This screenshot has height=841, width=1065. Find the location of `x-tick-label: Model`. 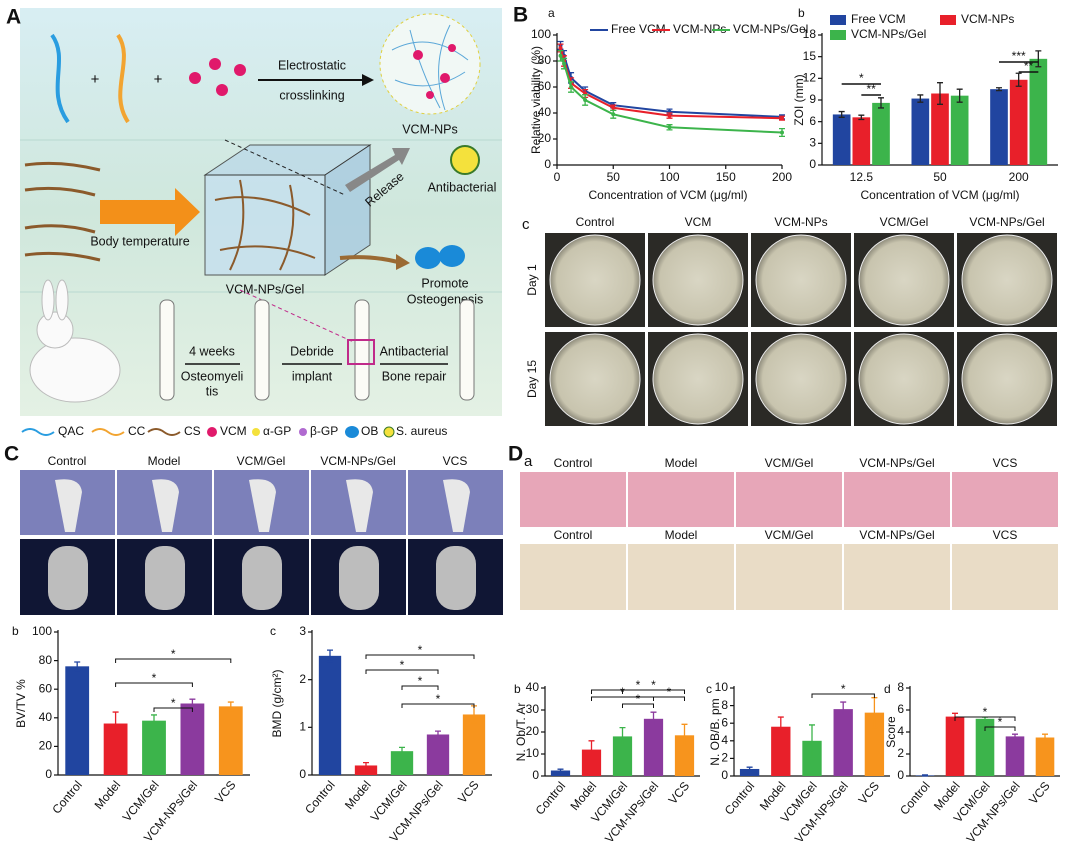

x-tick-label: Model is located at coordinates (108, 795).